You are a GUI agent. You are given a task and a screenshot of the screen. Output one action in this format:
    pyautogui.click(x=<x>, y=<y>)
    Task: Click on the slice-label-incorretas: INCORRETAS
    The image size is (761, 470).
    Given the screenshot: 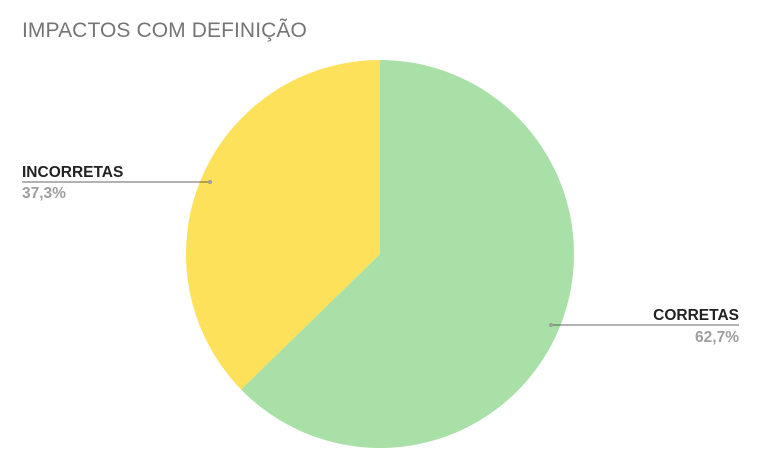 What is the action you would take?
    pyautogui.click(x=72, y=172)
    